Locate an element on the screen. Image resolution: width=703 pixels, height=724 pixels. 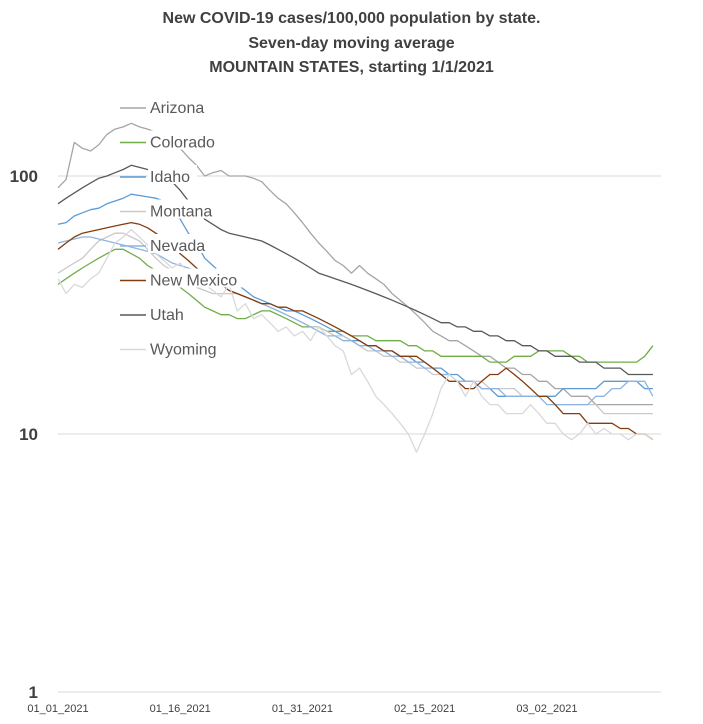
y-tick-label-1: 1 is located at coordinates (33, 692).